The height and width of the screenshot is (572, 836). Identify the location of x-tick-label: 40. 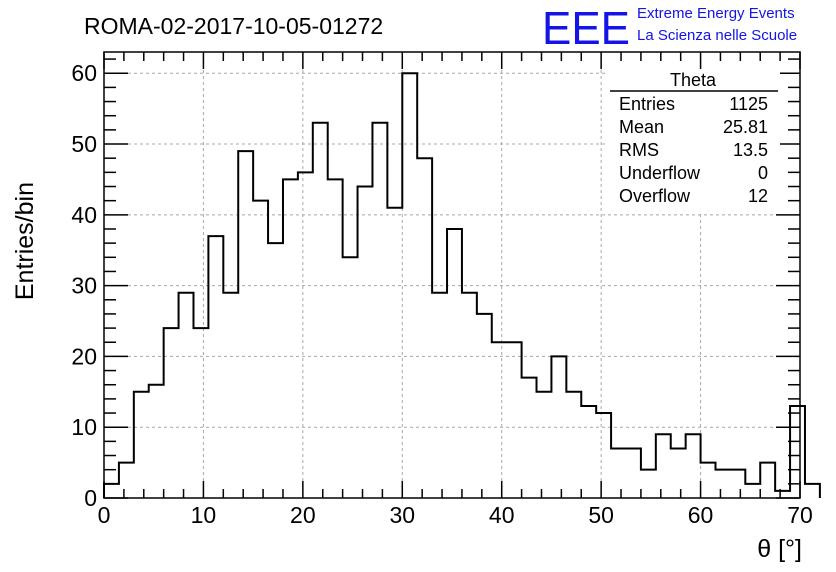
(502, 515).